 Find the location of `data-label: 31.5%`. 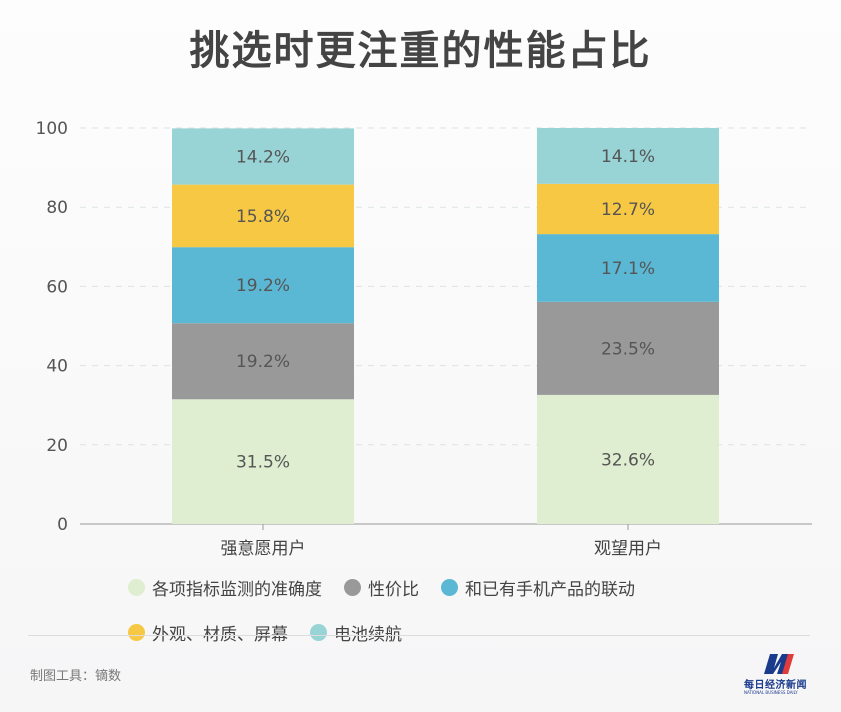

data-label: 31.5% is located at coordinates (263, 463).